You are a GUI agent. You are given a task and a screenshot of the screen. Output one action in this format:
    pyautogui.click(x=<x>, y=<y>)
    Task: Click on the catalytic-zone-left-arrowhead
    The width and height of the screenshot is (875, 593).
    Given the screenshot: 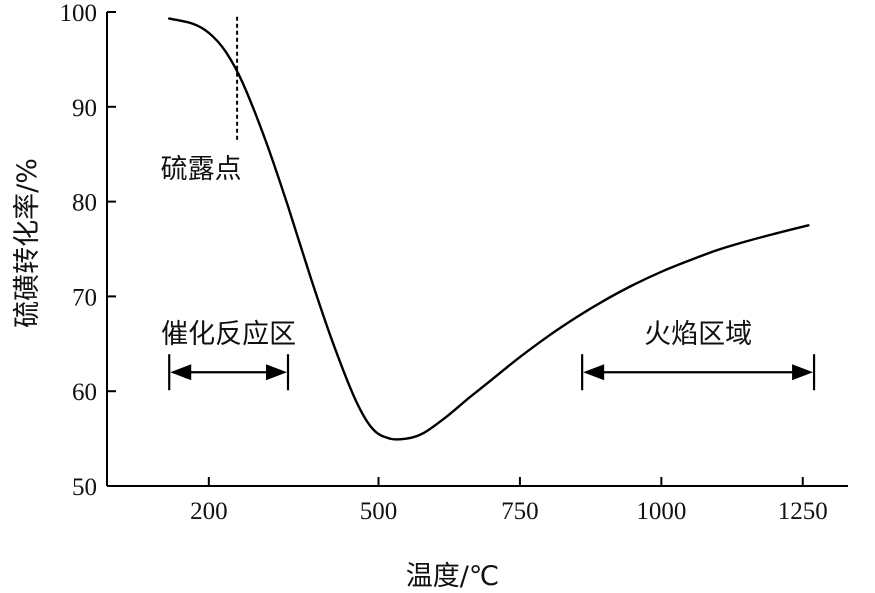 What is the action you would take?
    pyautogui.click(x=181, y=372)
    